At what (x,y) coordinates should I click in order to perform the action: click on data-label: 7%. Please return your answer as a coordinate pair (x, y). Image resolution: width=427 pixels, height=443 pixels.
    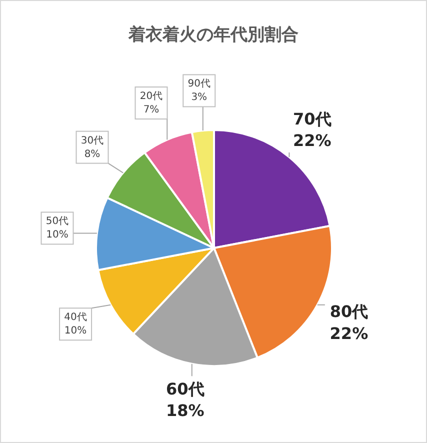
    Looking at the image, I should click on (151, 110).